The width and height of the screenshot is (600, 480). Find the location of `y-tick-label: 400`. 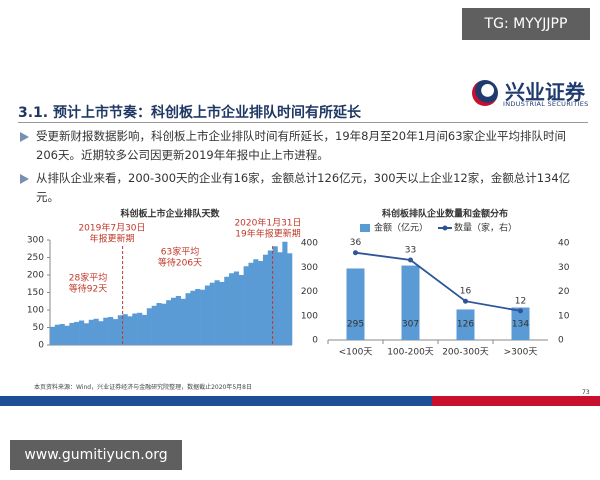

y-tick-label: 400 is located at coordinates (309, 244).